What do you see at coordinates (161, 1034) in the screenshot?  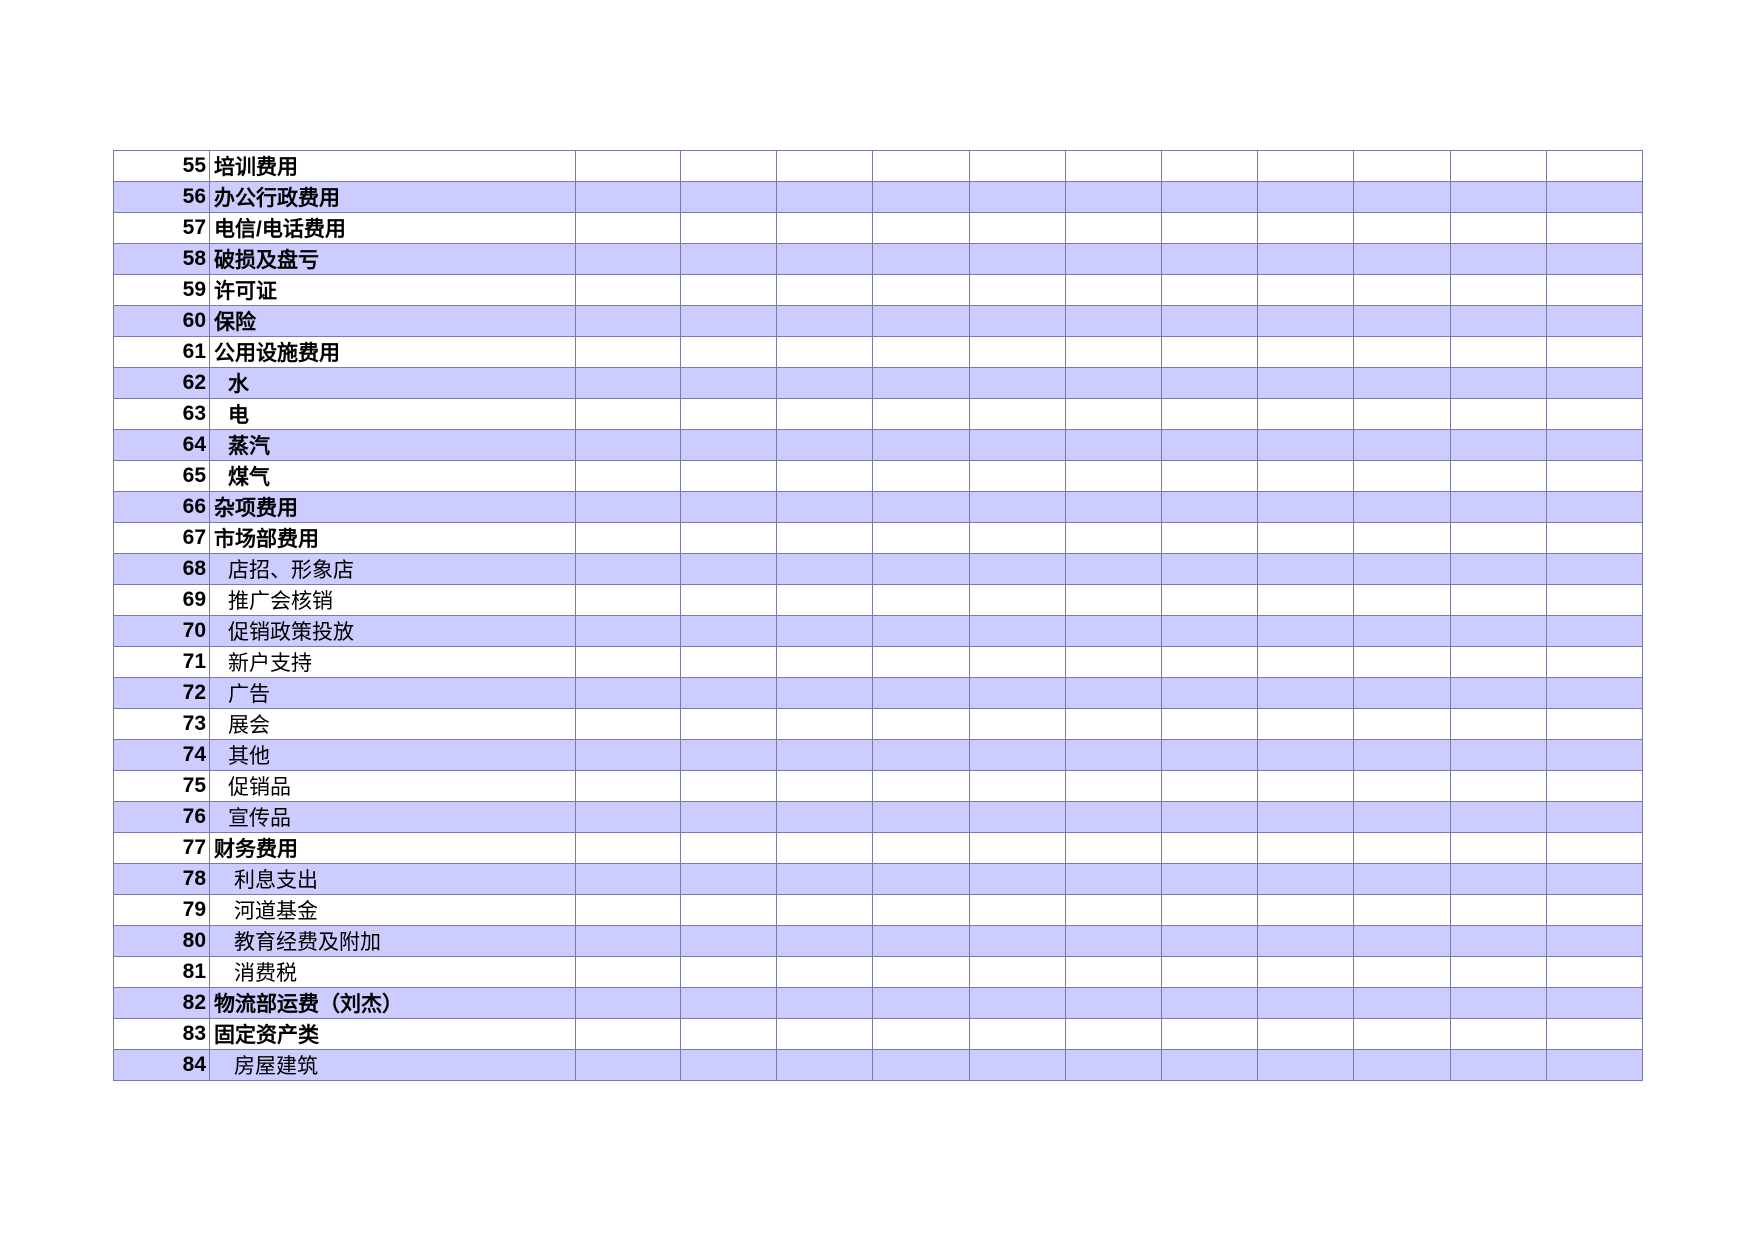 I see `row-number: 83` at bounding box center [161, 1034].